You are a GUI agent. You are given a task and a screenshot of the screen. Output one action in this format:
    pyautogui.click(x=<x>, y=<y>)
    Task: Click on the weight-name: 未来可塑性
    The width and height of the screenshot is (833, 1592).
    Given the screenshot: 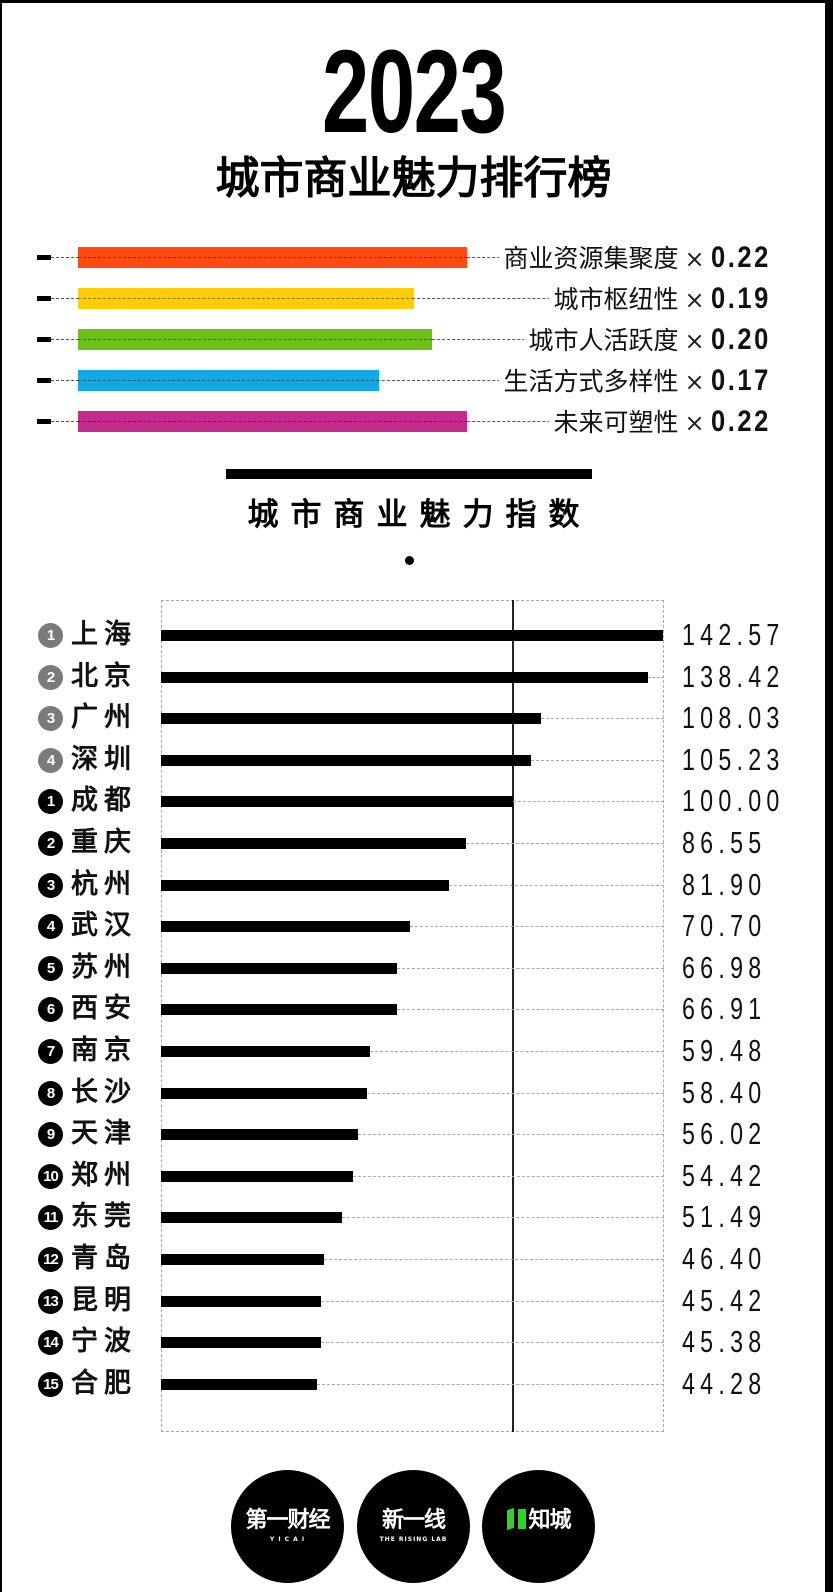 What is the action you would take?
    pyautogui.click(x=616, y=422)
    